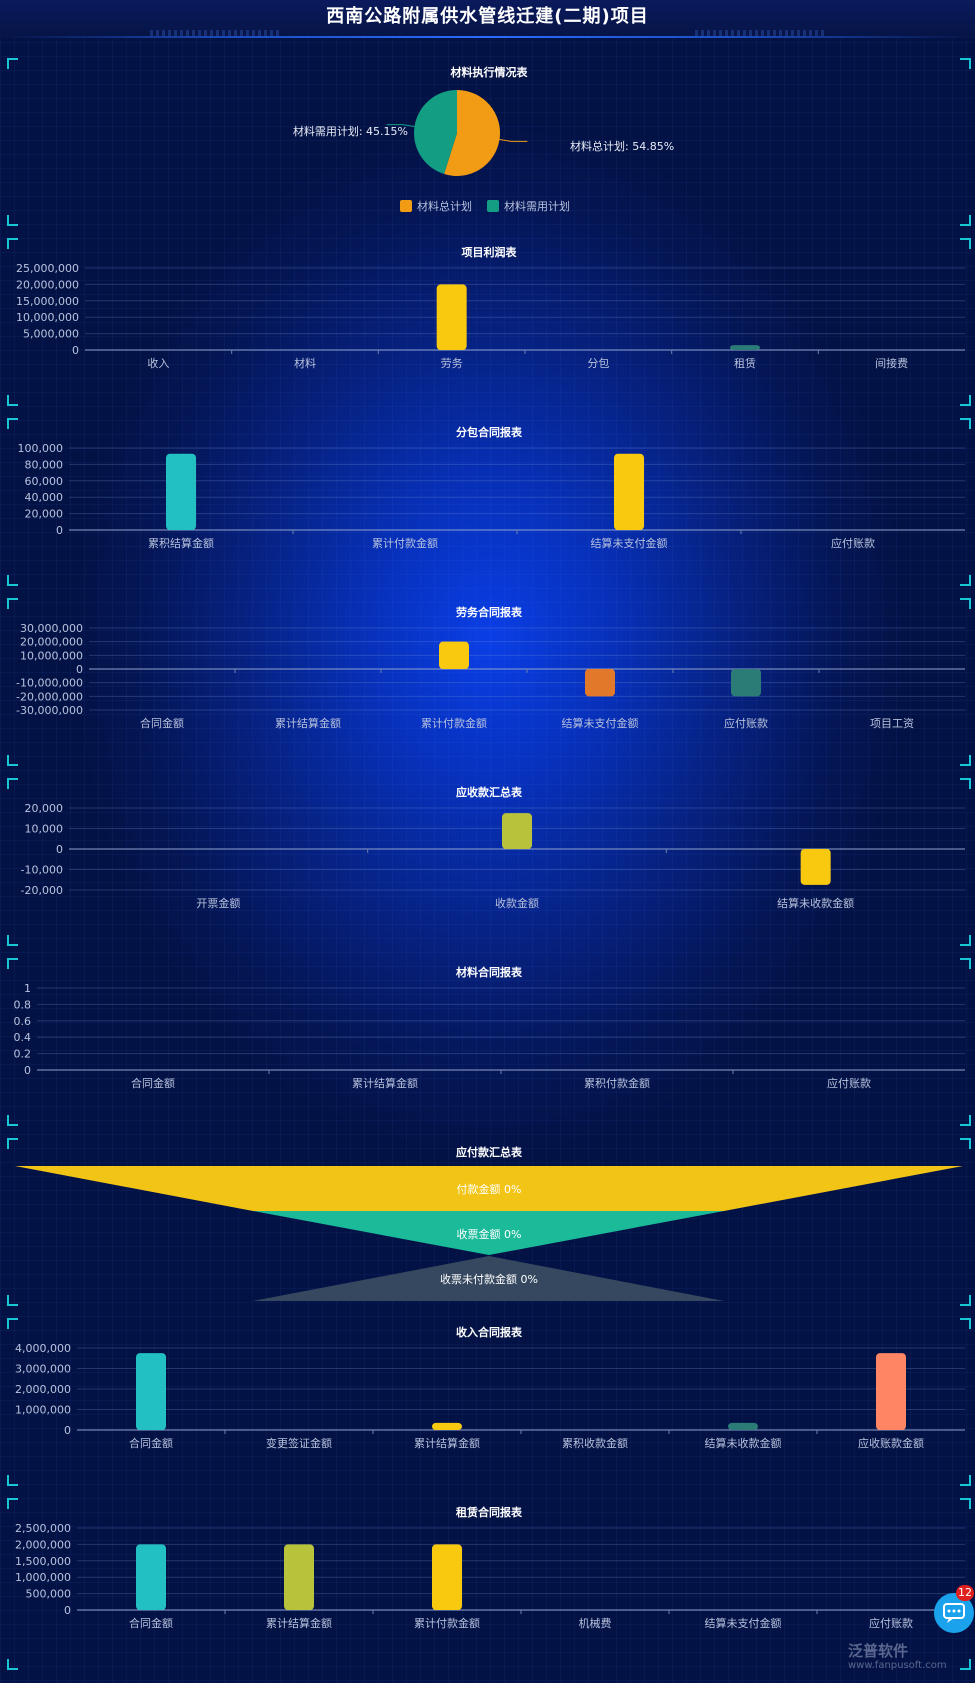 The image size is (975, 1683). I want to click on panel-payable-summary: 应付款汇总表 付款金额 0% 收票金额 0% 收票未付款金额 0%, so click(489, 1222).